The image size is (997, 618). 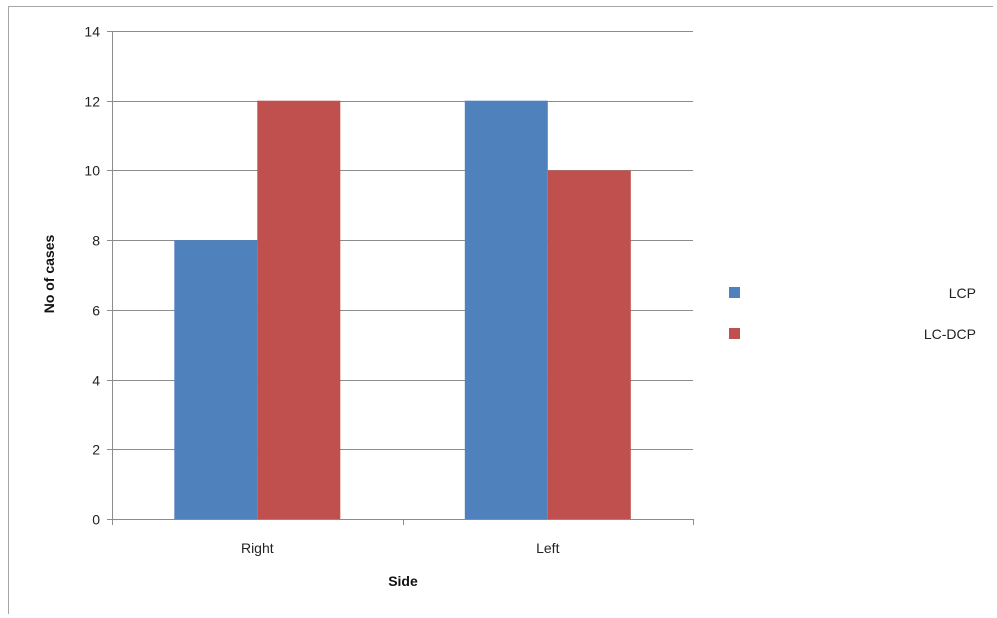 What do you see at coordinates (49, 273) in the screenshot?
I see `y-axis-title: No of cases` at bounding box center [49, 273].